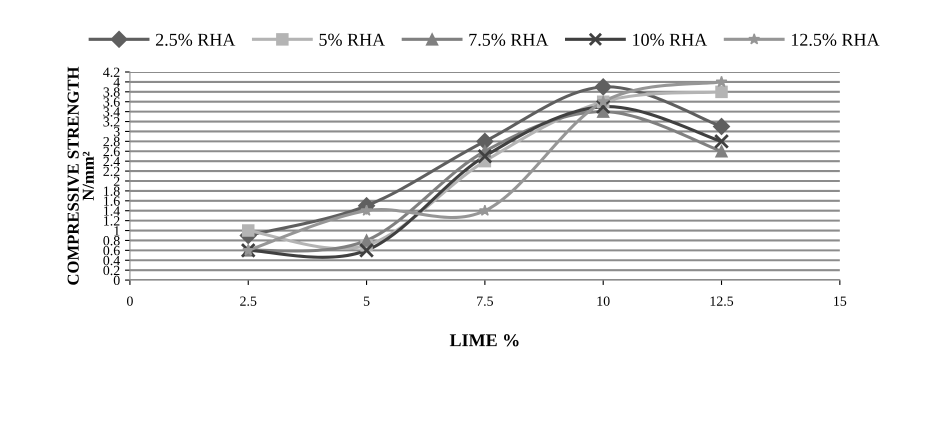  What do you see at coordinates (111, 73) in the screenshot?
I see `y-tick-label: 4.2` at bounding box center [111, 73].